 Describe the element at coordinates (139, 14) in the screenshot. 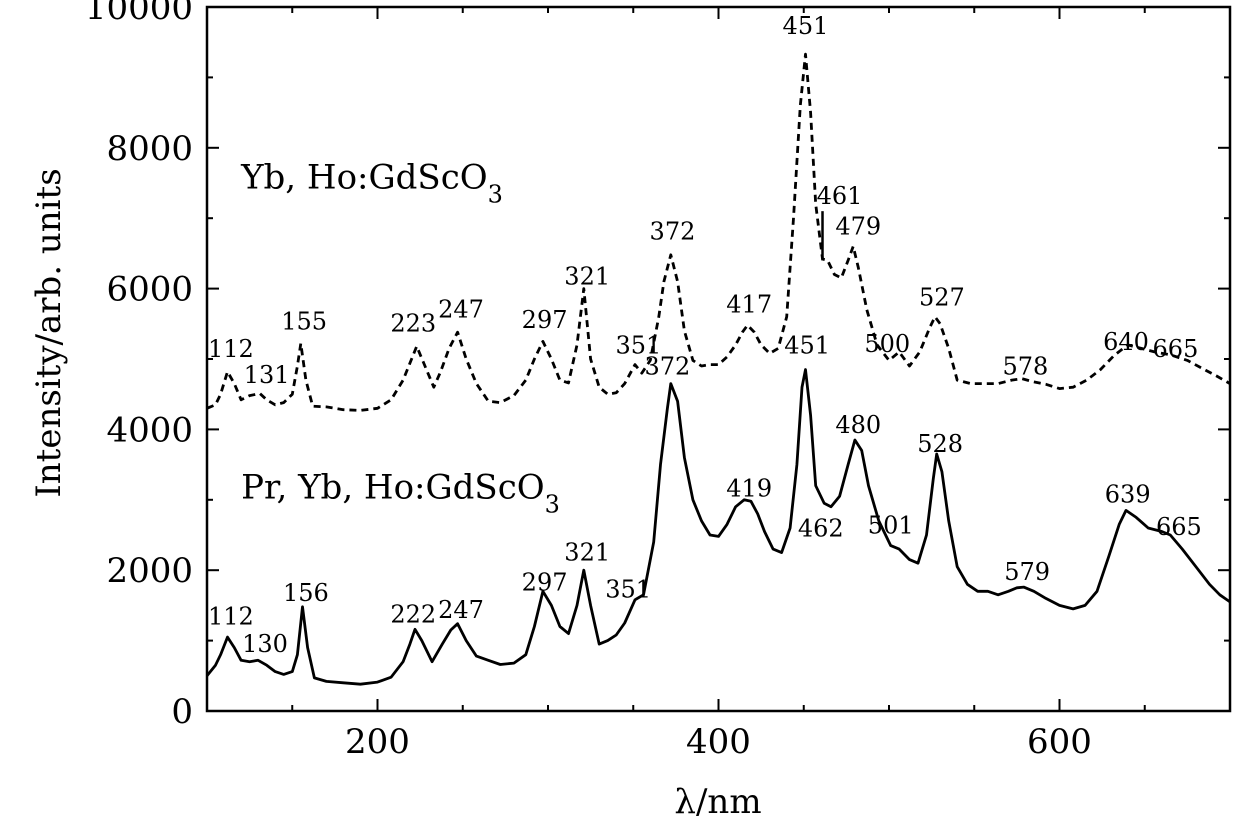

I see `y-tick-label: 10000` at that location.